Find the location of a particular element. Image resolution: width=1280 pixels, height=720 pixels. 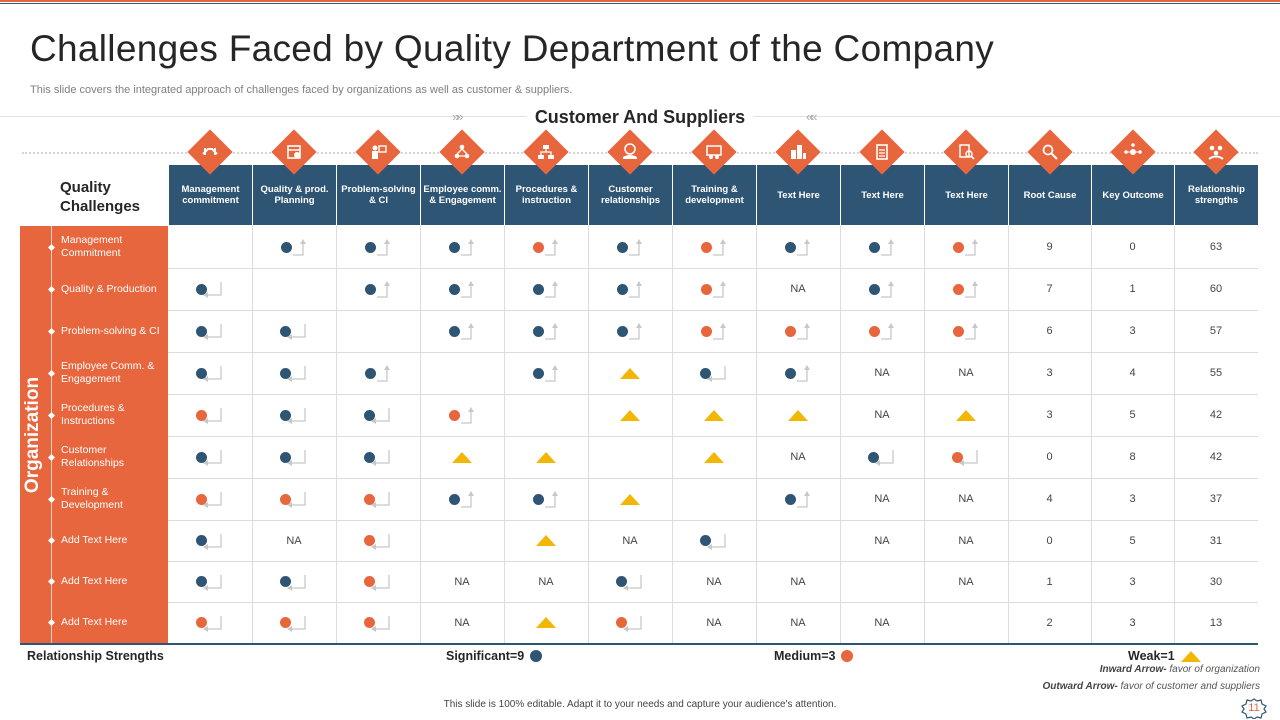

team-network-icon is located at coordinates (462, 152).